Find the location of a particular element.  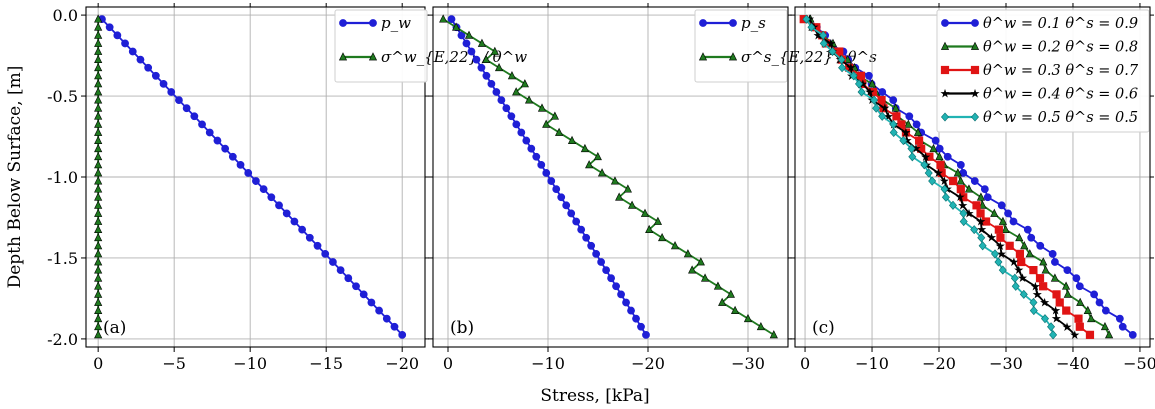

legend-label: θ^w = 0.3 θ^s = 0.7 is located at coordinates (1061, 71).